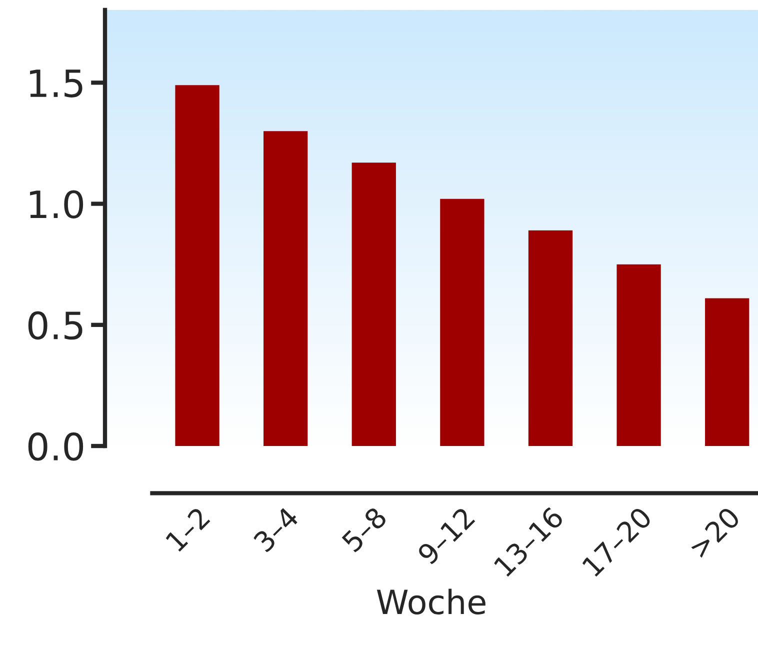  I want to click on x-tick-label: 3–4, so click(276, 529).